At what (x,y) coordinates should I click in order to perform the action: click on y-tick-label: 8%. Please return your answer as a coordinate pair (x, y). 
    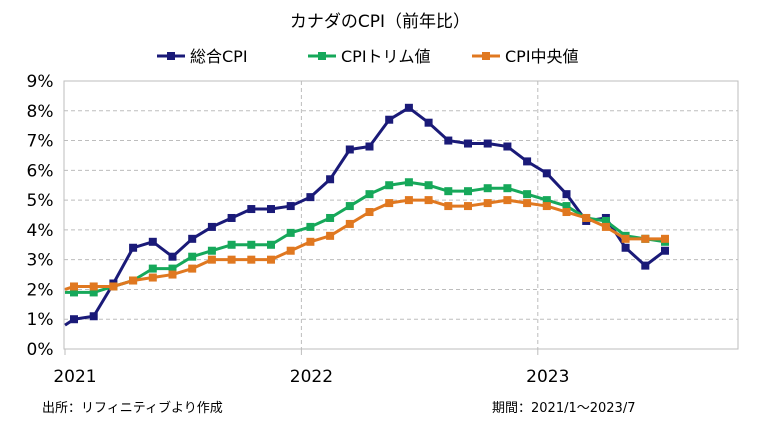
    Looking at the image, I should click on (40, 112).